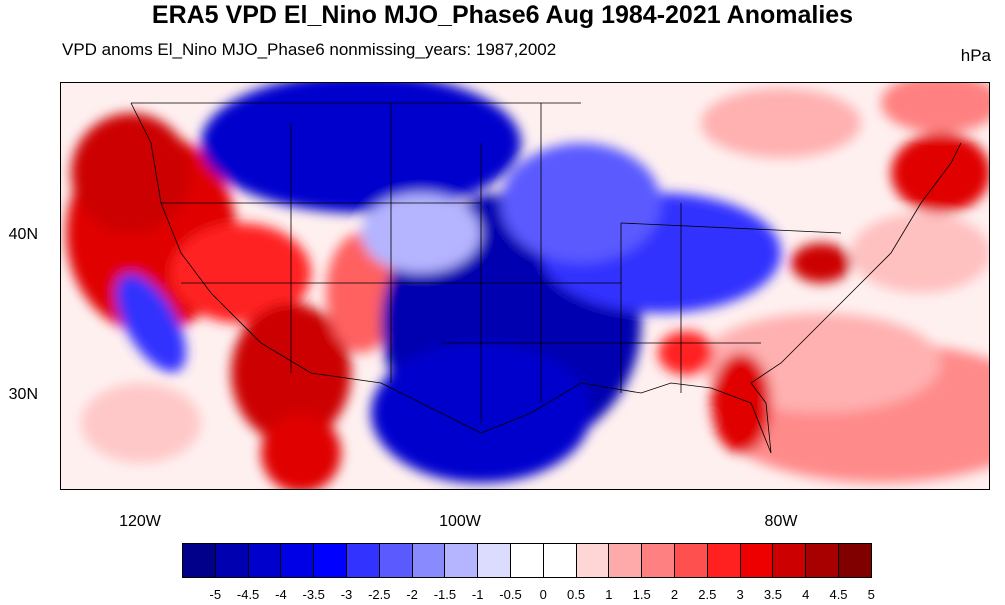 Image resolution: width=1005 pixels, height=605 pixels. What do you see at coordinates (248, 594) in the screenshot?
I see `colorbar-label: -4.5` at bounding box center [248, 594].